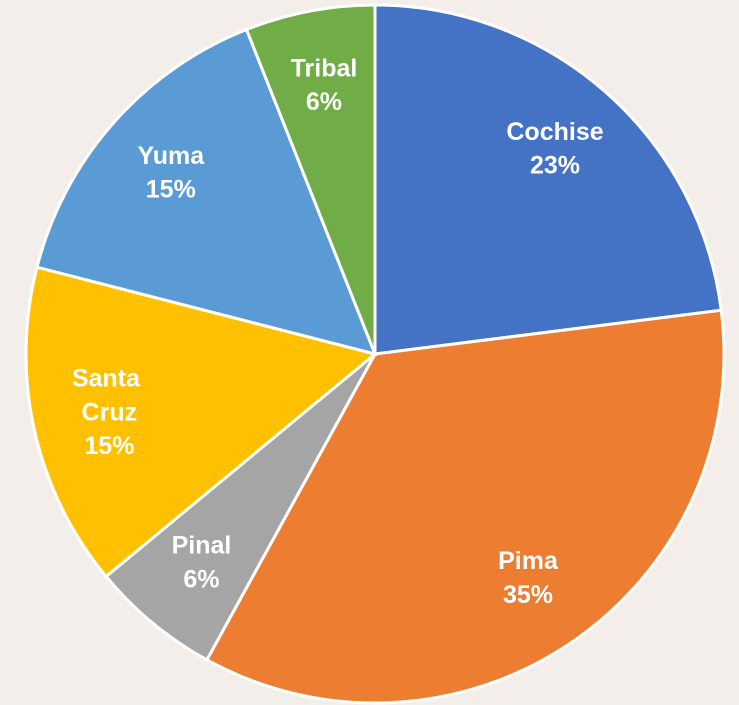  I want to click on slice-name-line: Pinal, so click(202, 545).